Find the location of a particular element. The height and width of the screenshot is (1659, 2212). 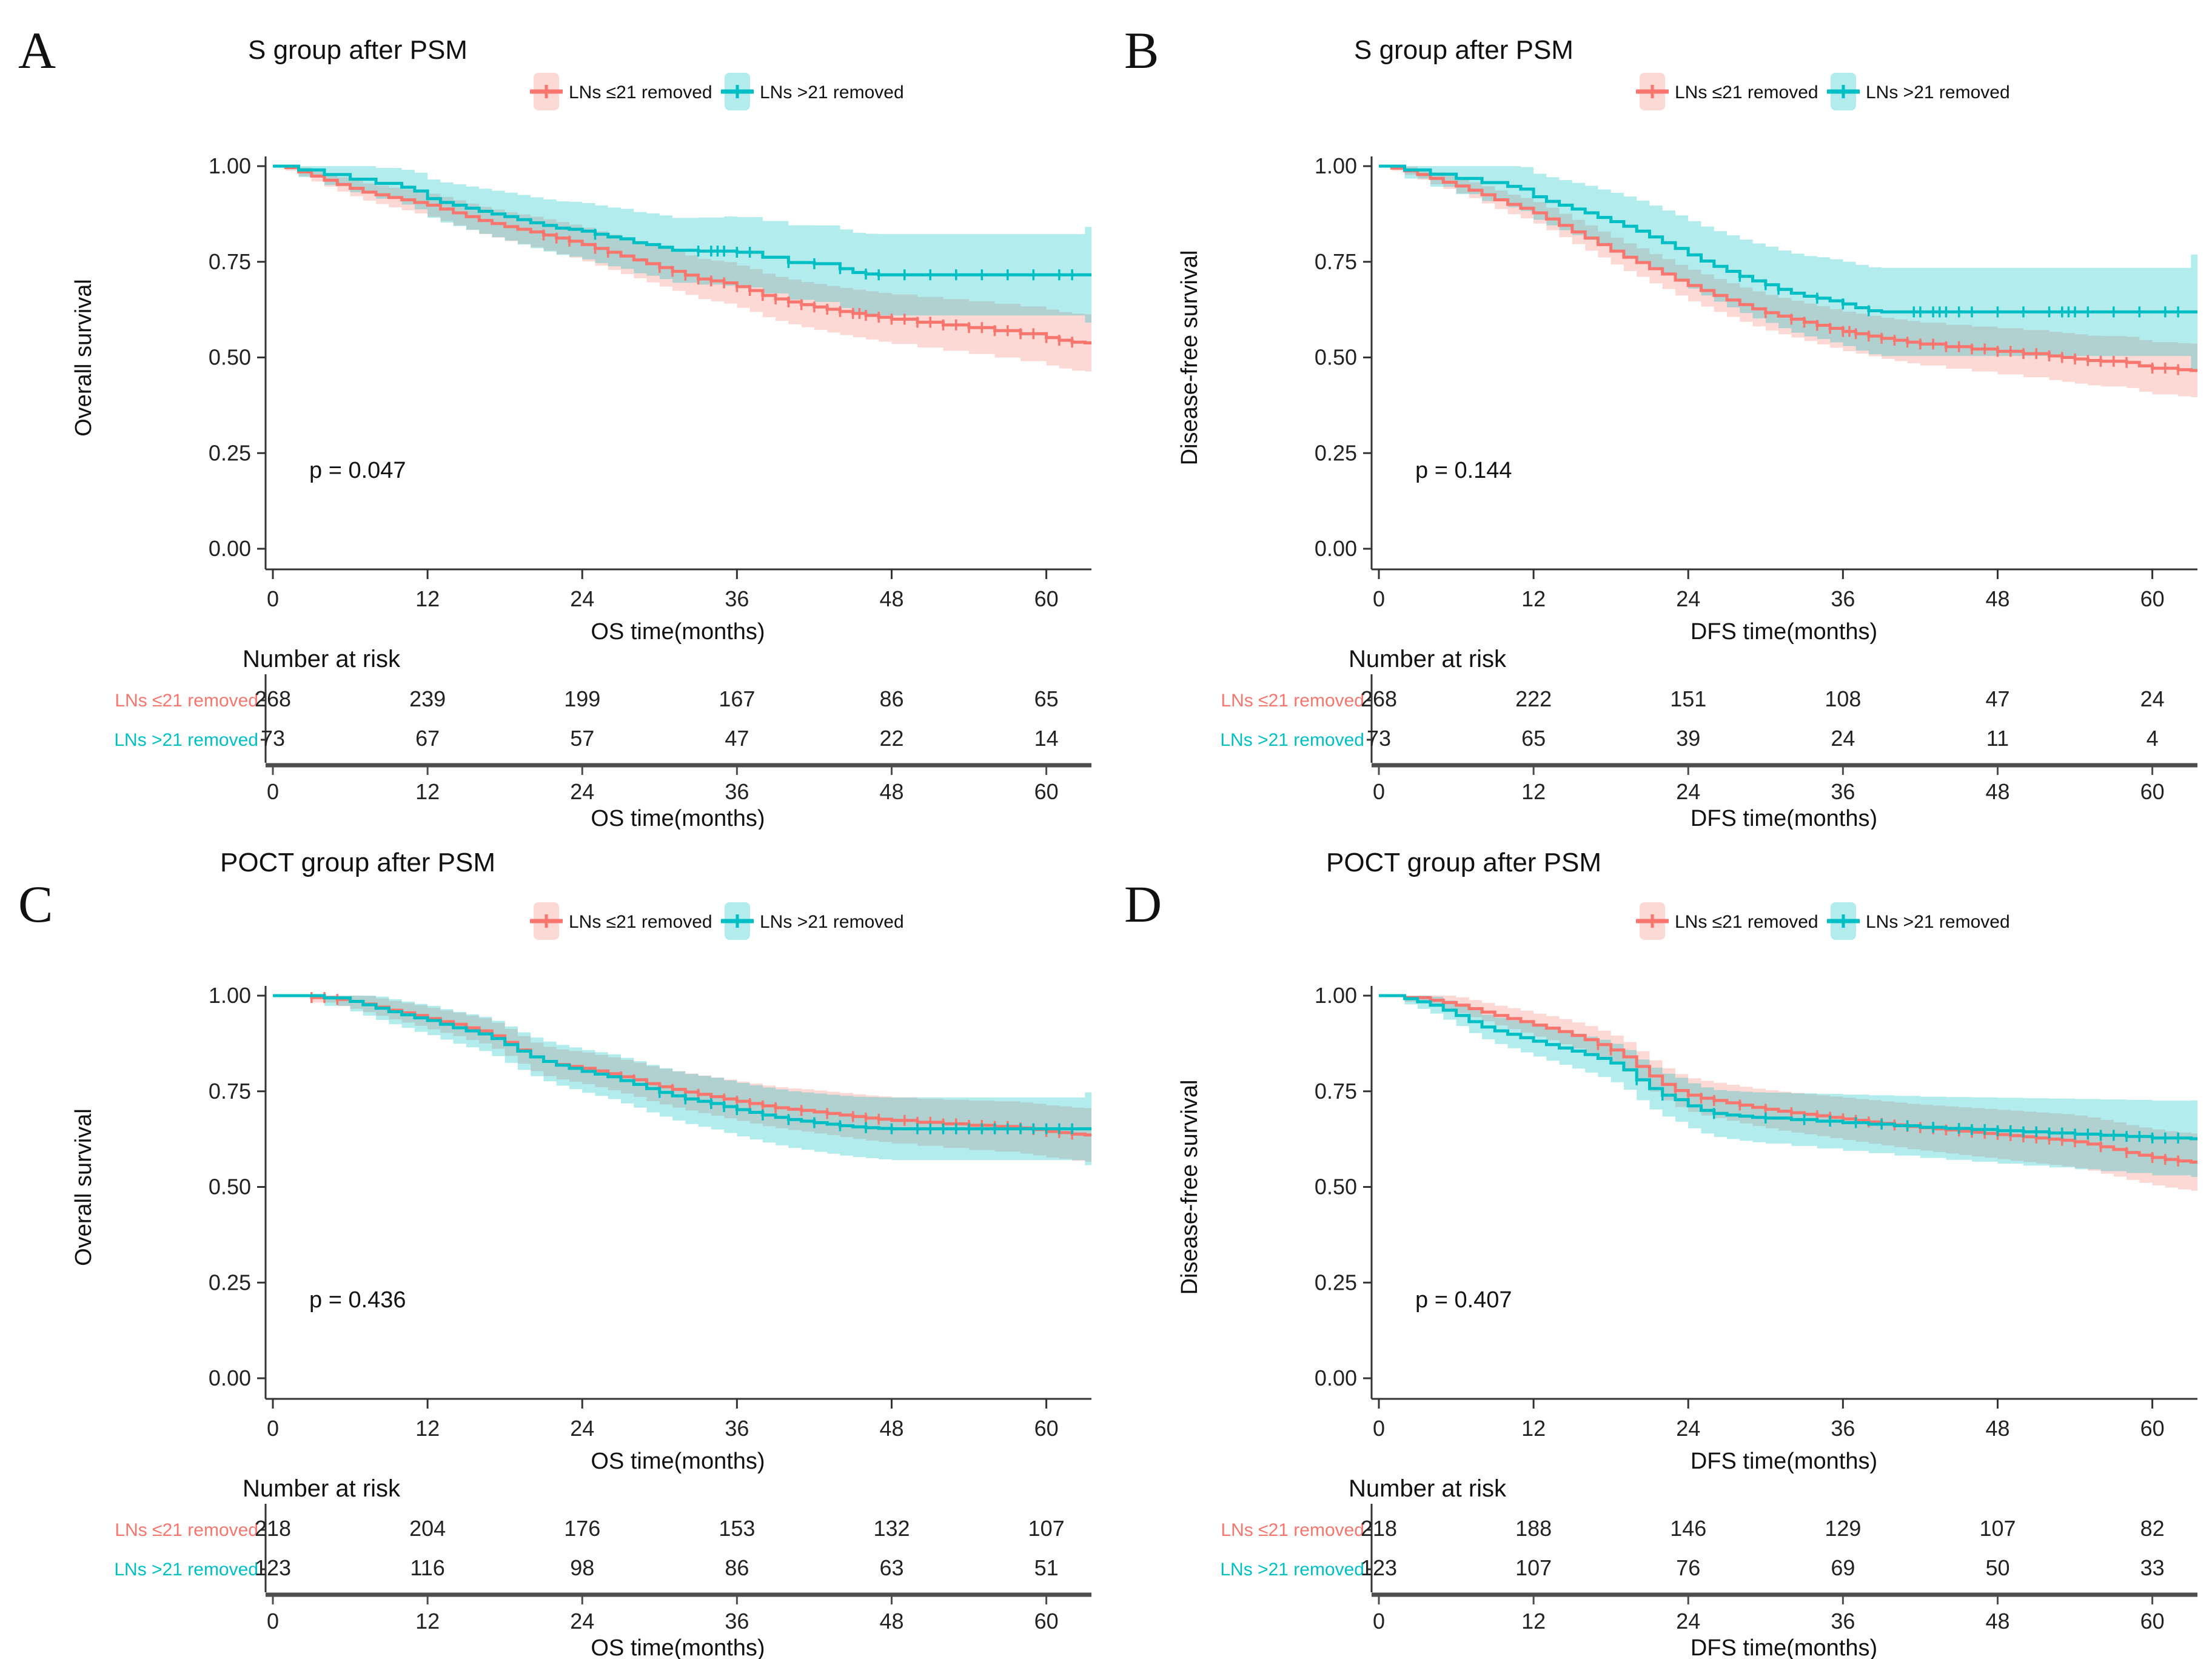

risk-value: 57 is located at coordinates (582, 738).